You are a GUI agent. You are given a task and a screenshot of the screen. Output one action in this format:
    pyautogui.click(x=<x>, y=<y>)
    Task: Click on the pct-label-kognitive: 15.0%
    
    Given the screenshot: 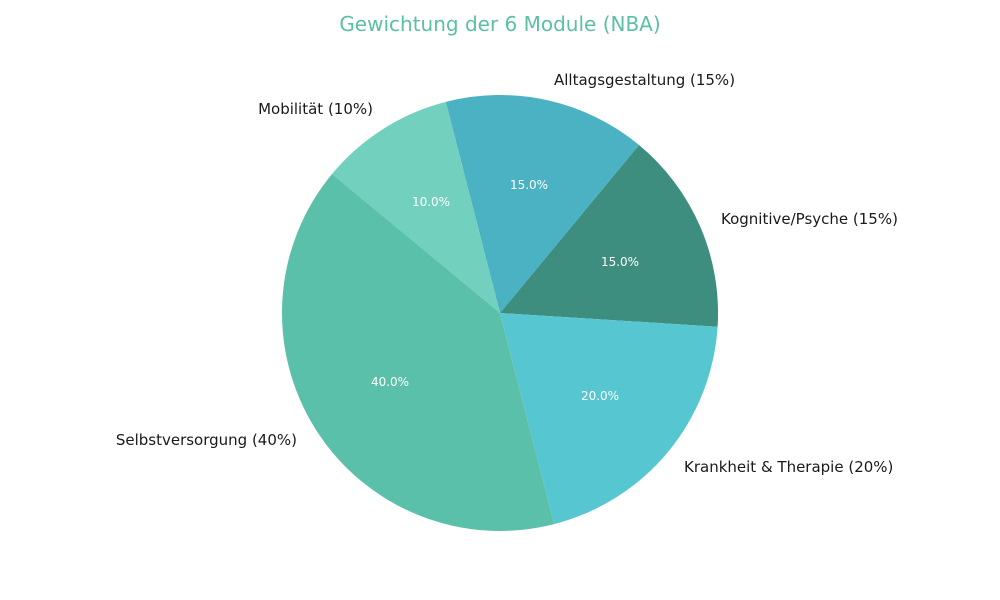 What is the action you would take?
    pyautogui.click(x=620, y=262)
    